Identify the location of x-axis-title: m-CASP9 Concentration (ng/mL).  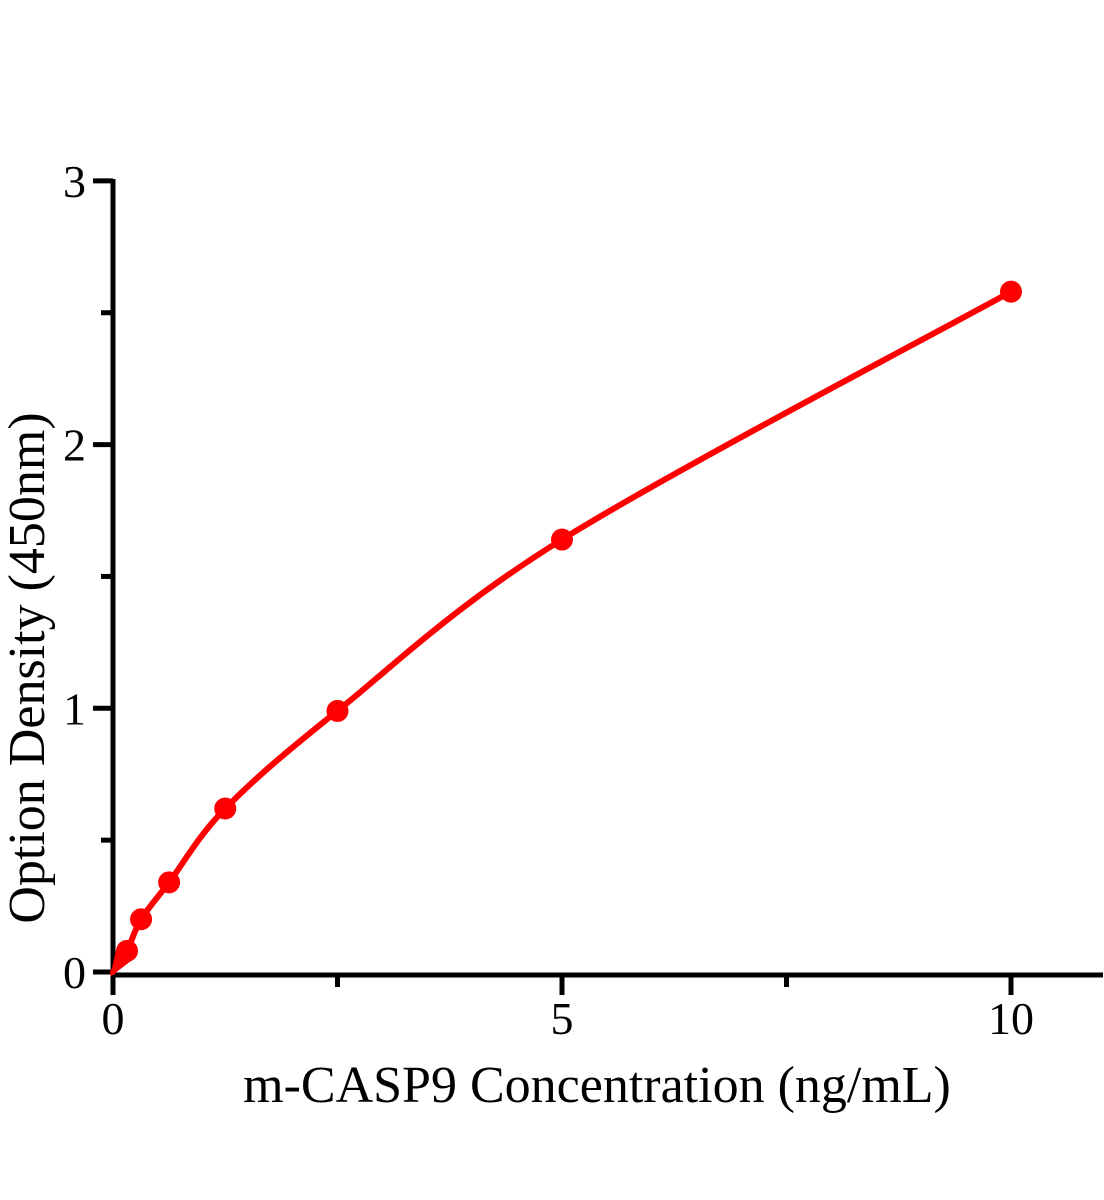
(597, 1085).